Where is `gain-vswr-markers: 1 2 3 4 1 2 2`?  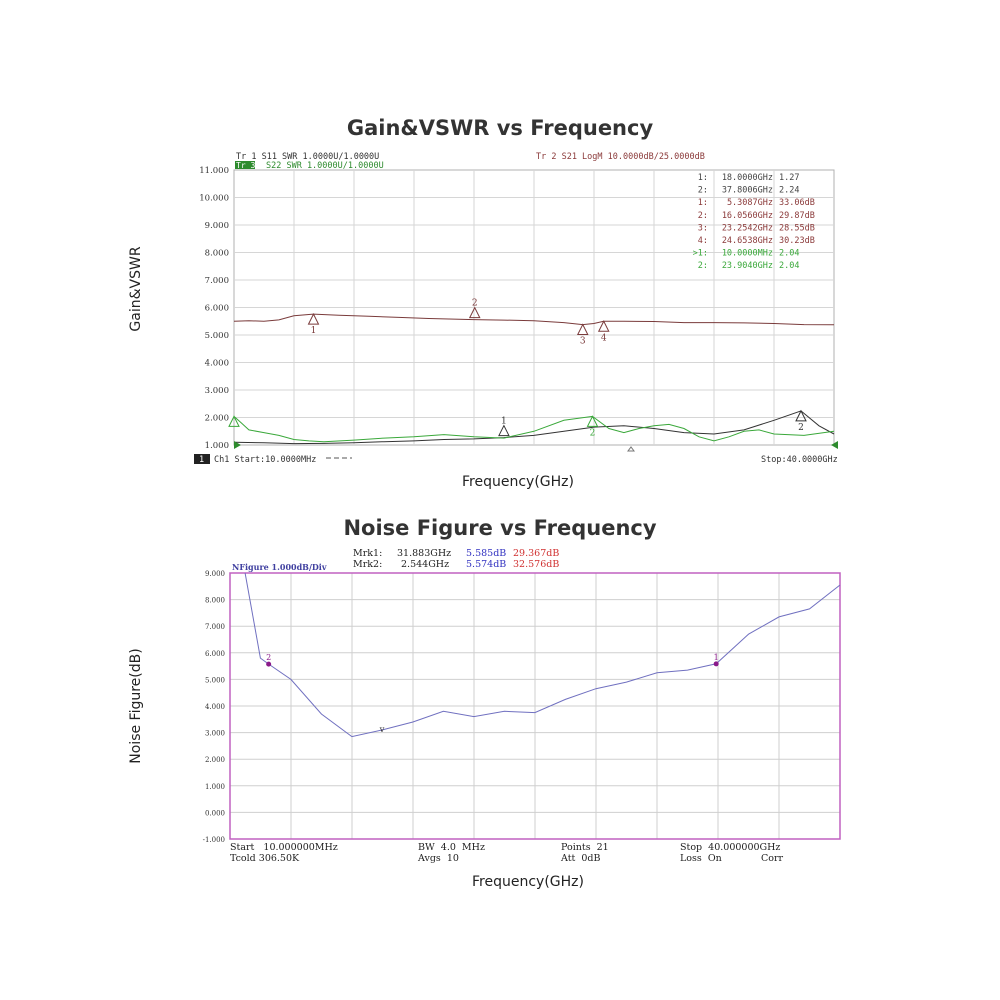
gain-vswr-markers: 1 2 3 4 1 2 2 is located at coordinates (517, 368).